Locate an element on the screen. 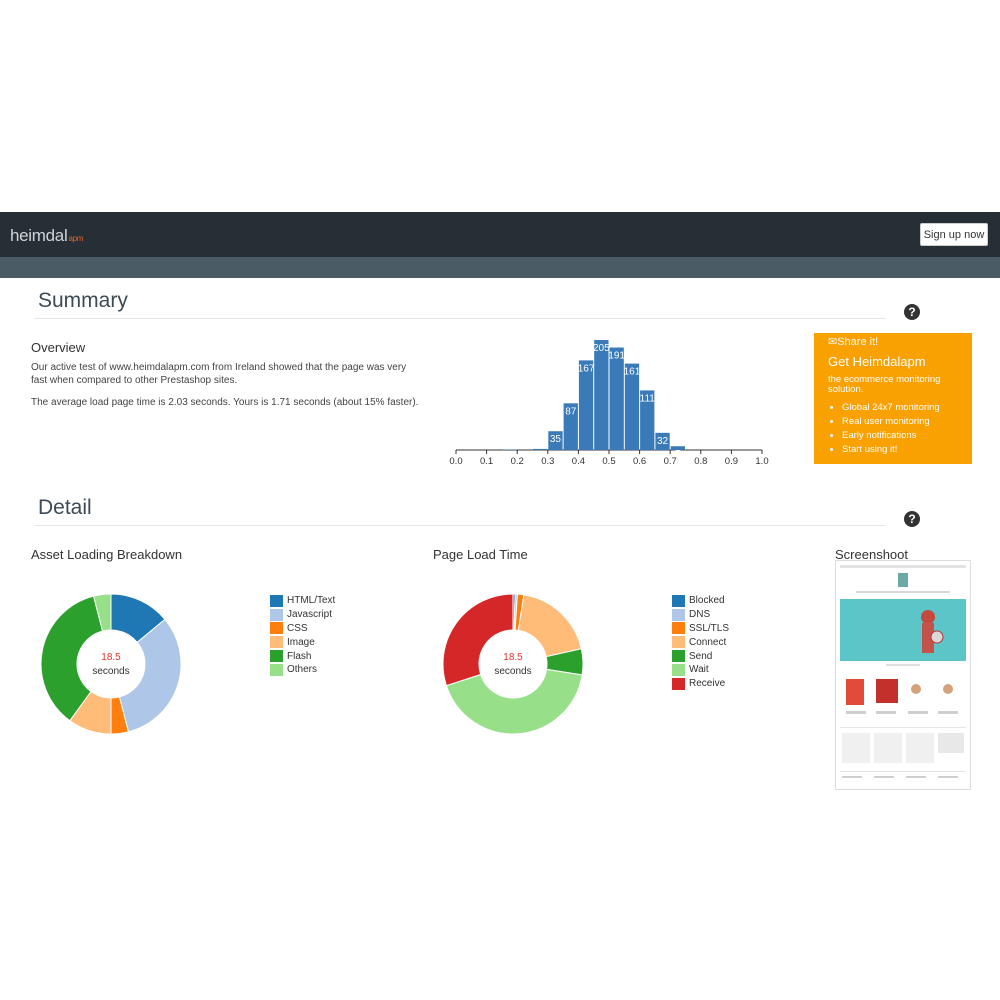 The width and height of the screenshot is (1000, 1000). legend-item: Image is located at coordinates (302, 642).